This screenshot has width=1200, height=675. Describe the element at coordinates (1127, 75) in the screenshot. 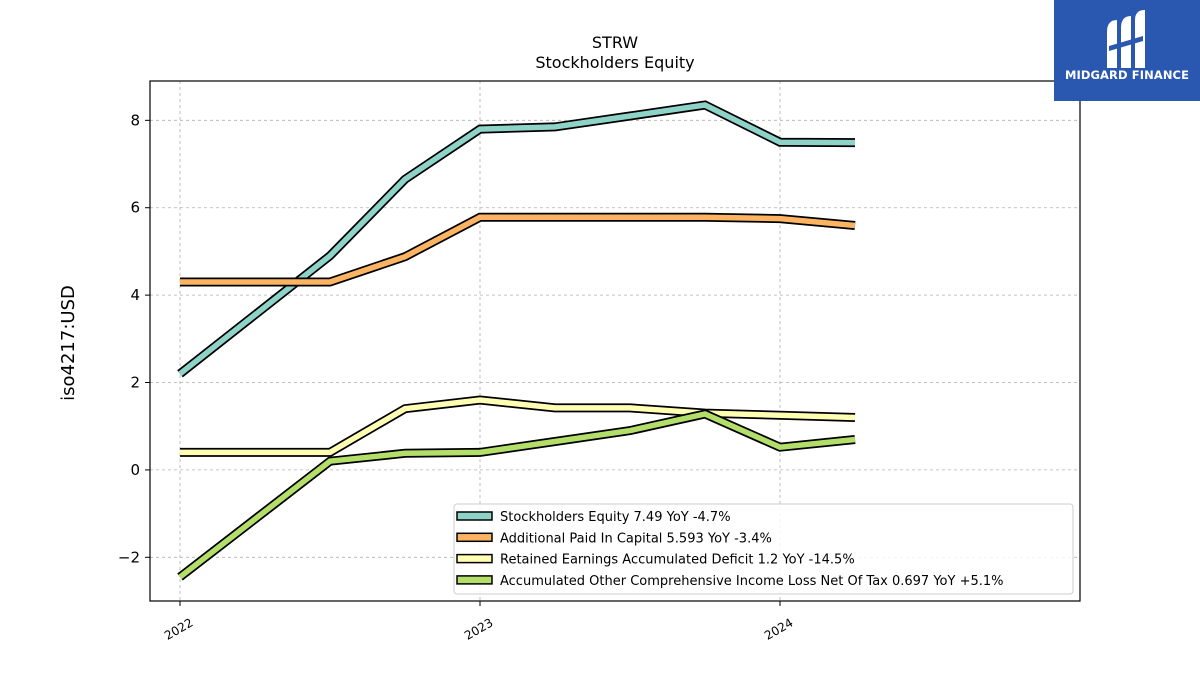

I see `logo-text: MIDGARD FINANCE` at that location.